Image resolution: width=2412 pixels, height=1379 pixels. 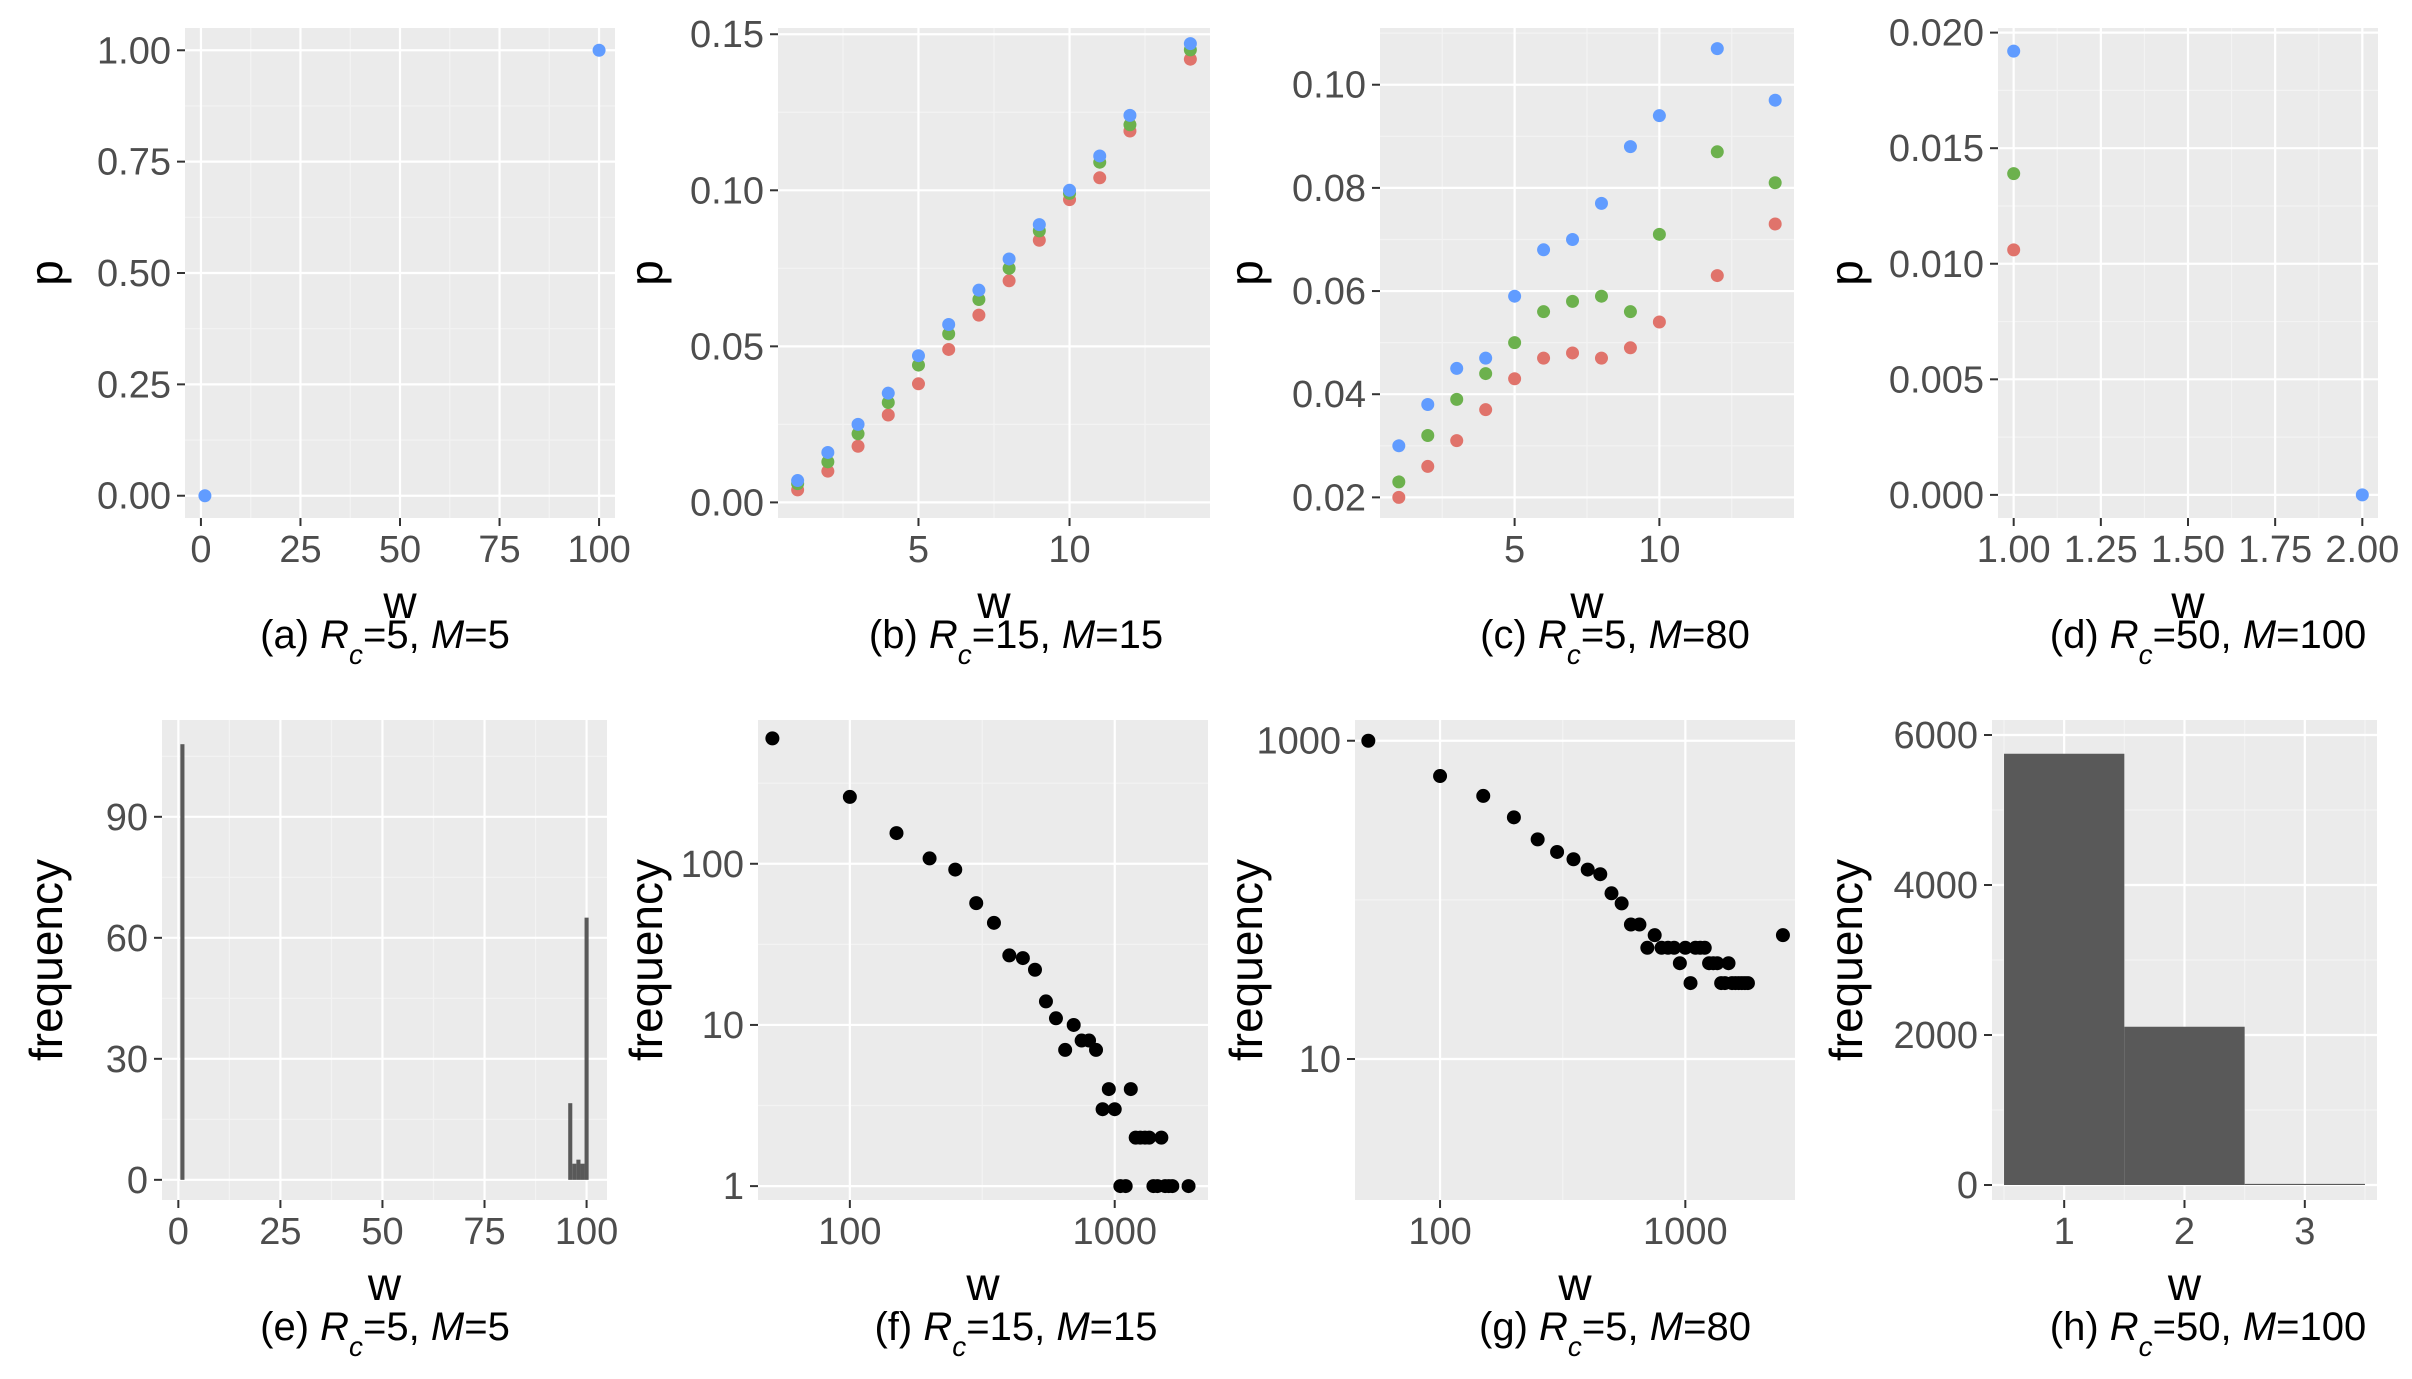 I want to click on x-tick-label: 1.75, so click(x=2275, y=550).